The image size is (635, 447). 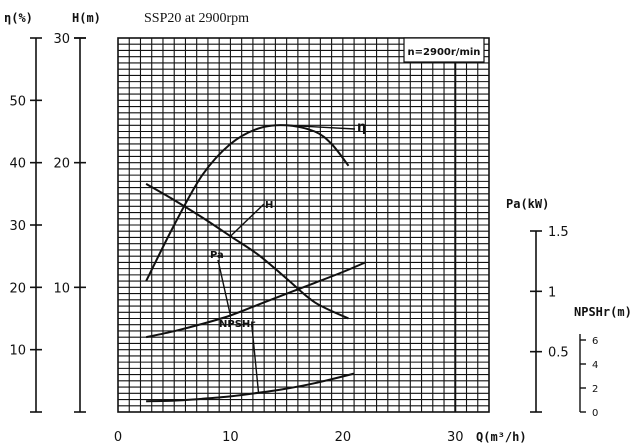 I want to click on series-leader-H, so click(x=247, y=220).